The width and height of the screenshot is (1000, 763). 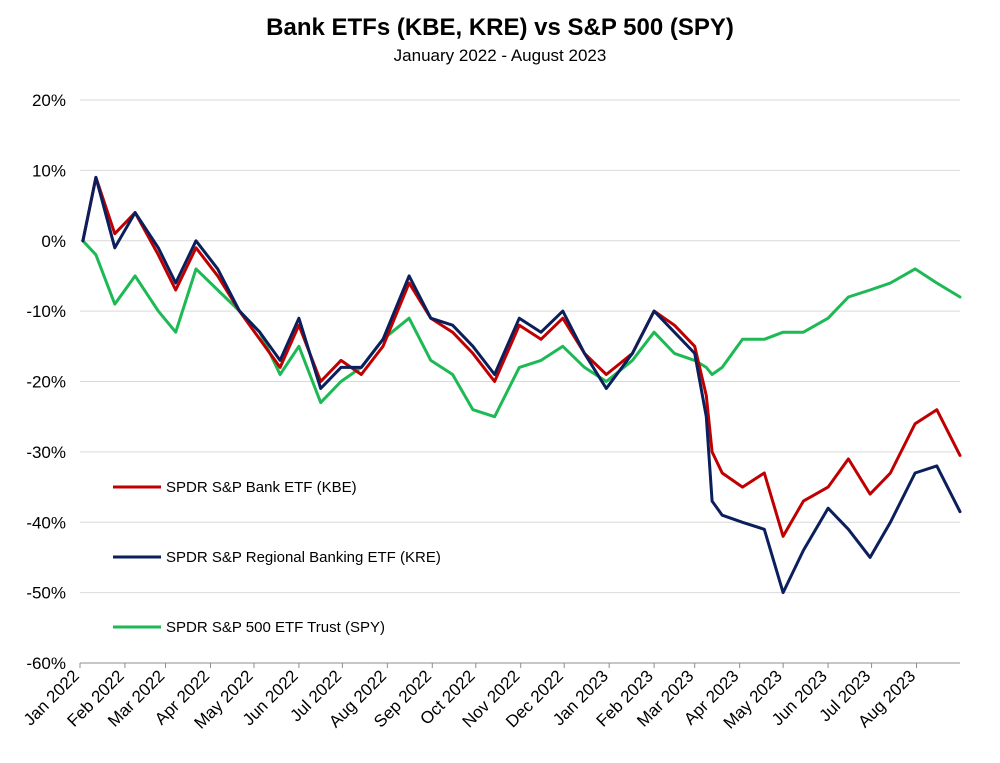 What do you see at coordinates (46, 663) in the screenshot?
I see `y-tick-label: -60%` at bounding box center [46, 663].